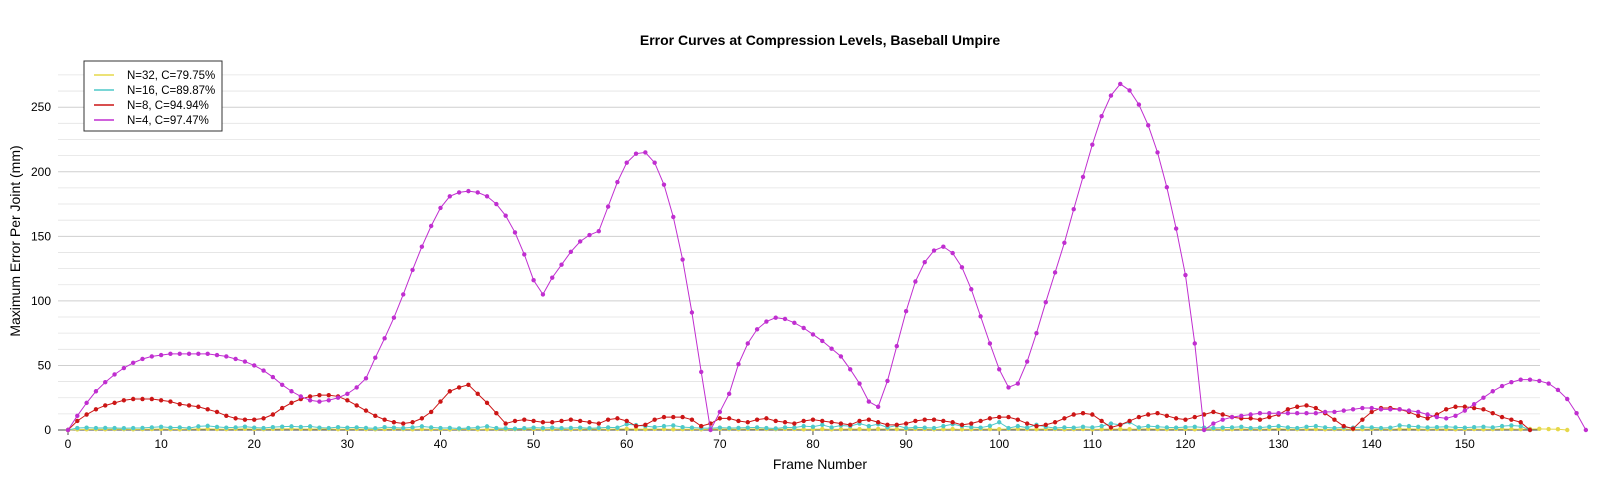  Describe the element at coordinates (45, 365) in the screenshot. I see `y-tick-label: 50` at that location.